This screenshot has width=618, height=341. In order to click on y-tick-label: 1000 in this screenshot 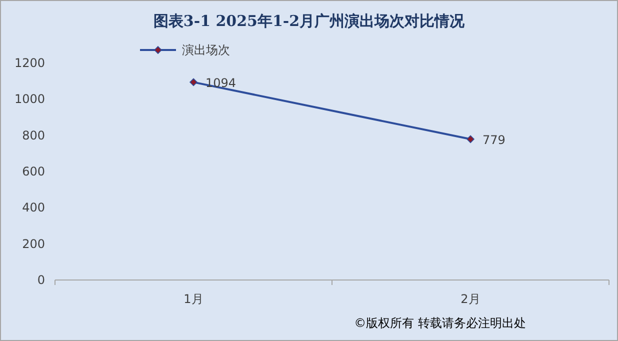, I will do `click(29, 99)`.